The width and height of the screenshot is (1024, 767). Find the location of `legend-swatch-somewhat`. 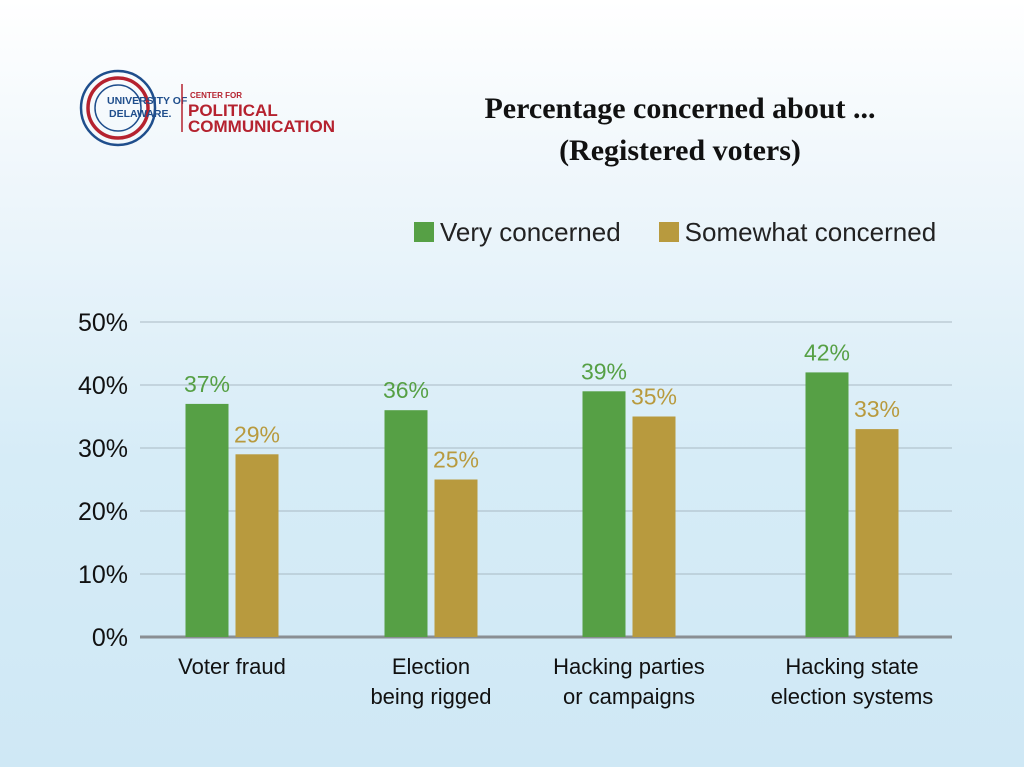

legend-swatch-somewhat is located at coordinates (668, 232).